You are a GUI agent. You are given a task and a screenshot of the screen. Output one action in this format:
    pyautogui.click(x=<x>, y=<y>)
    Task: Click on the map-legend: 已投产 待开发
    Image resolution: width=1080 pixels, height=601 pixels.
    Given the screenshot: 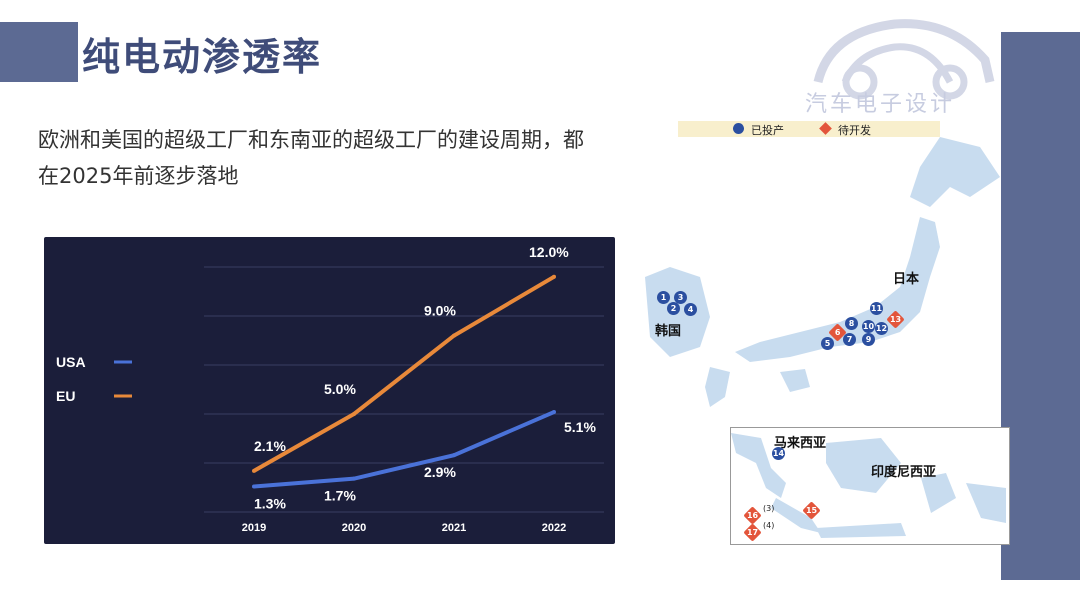 What is the action you would take?
    pyautogui.click(x=809, y=129)
    